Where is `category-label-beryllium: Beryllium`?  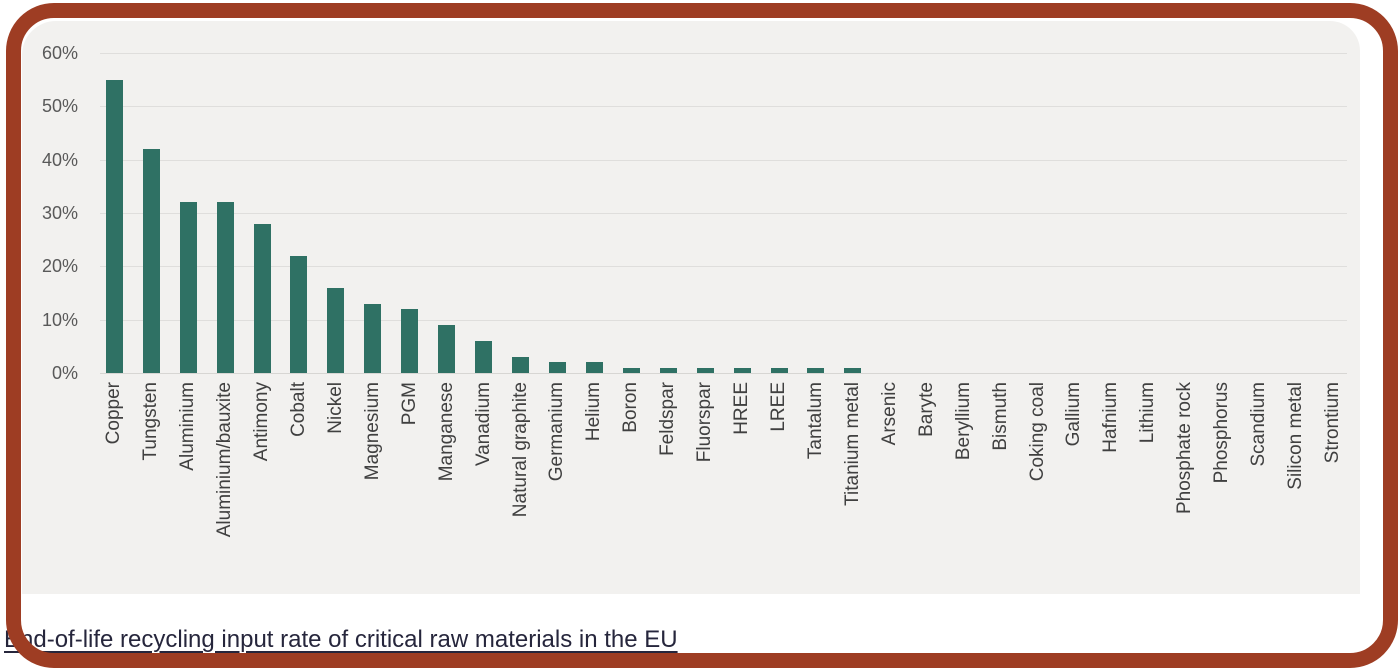
category-label-beryllium: Beryllium is located at coordinates (963, 421).